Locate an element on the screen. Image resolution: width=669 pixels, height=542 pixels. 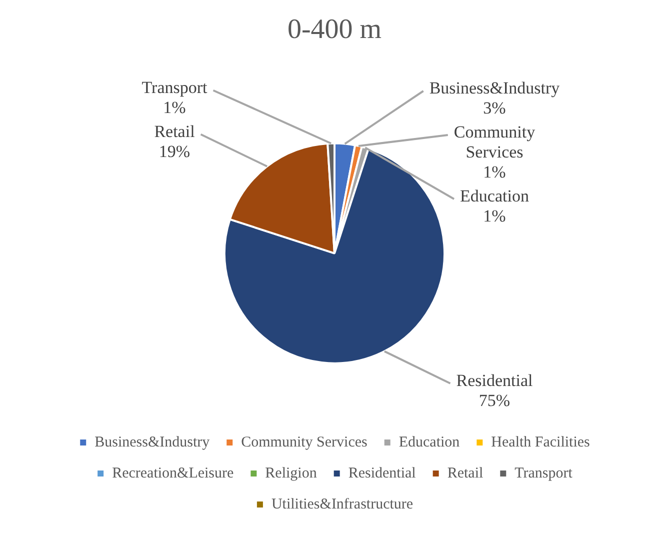
legend-label: Utilities&Infrastructure is located at coordinates (342, 504).